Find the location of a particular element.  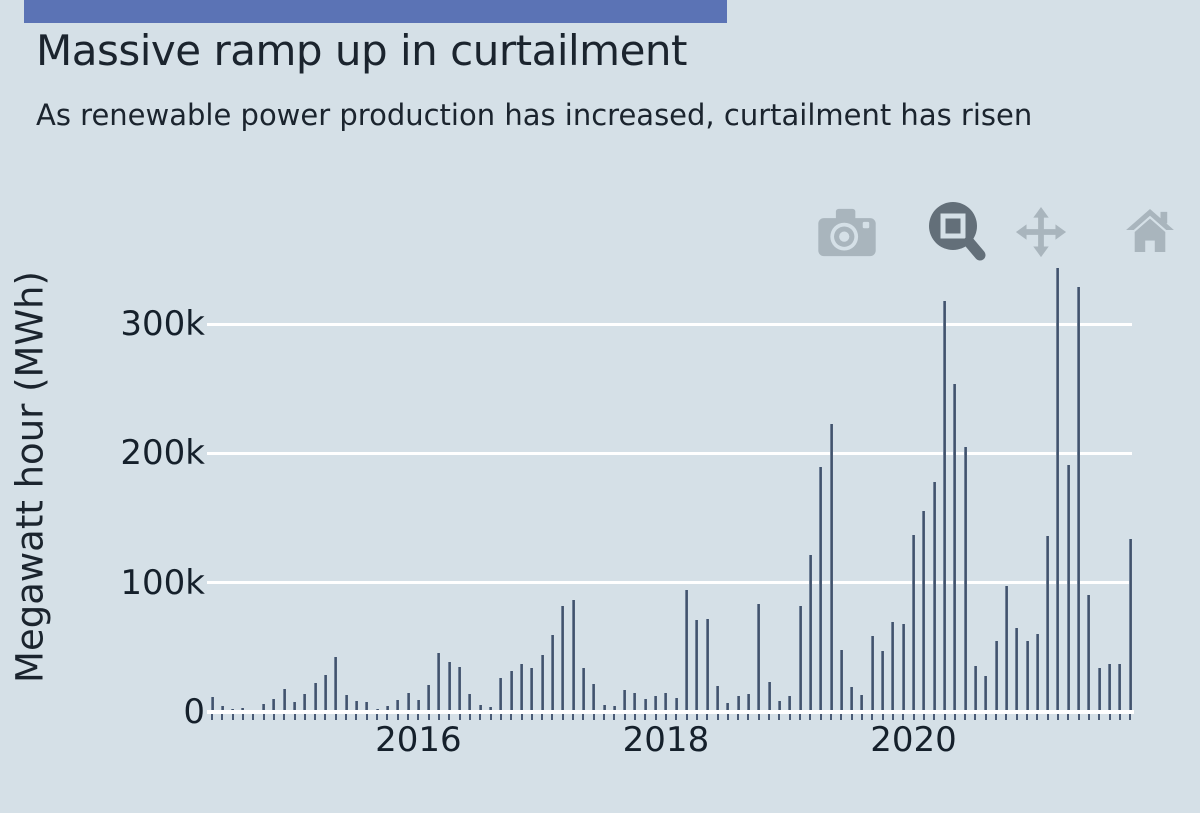

gridline-300k is located at coordinates (669, 324).